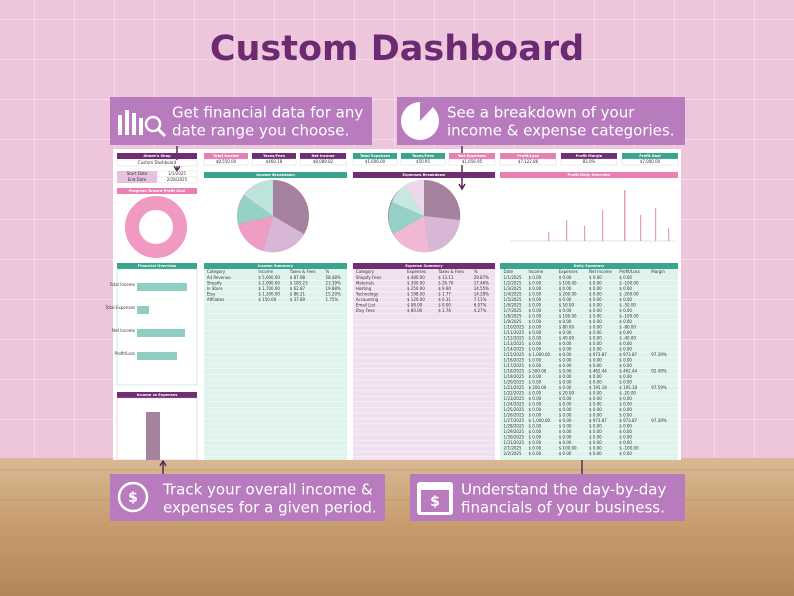 This screenshot has width=794, height=596. I want to click on cell: 1/21/2025, so click(514, 387).